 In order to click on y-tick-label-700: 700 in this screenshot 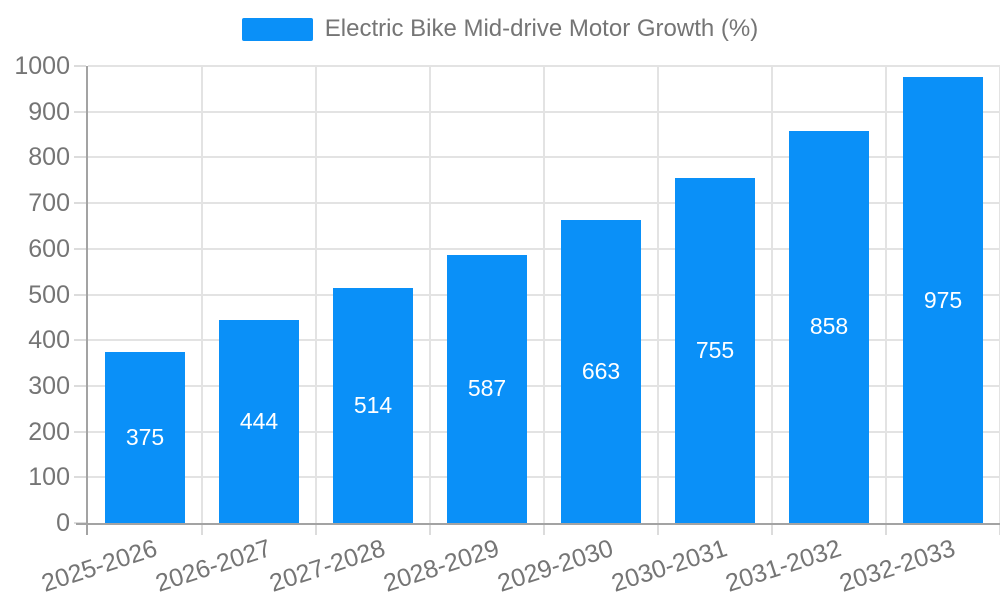, I will do `click(49, 203)`.